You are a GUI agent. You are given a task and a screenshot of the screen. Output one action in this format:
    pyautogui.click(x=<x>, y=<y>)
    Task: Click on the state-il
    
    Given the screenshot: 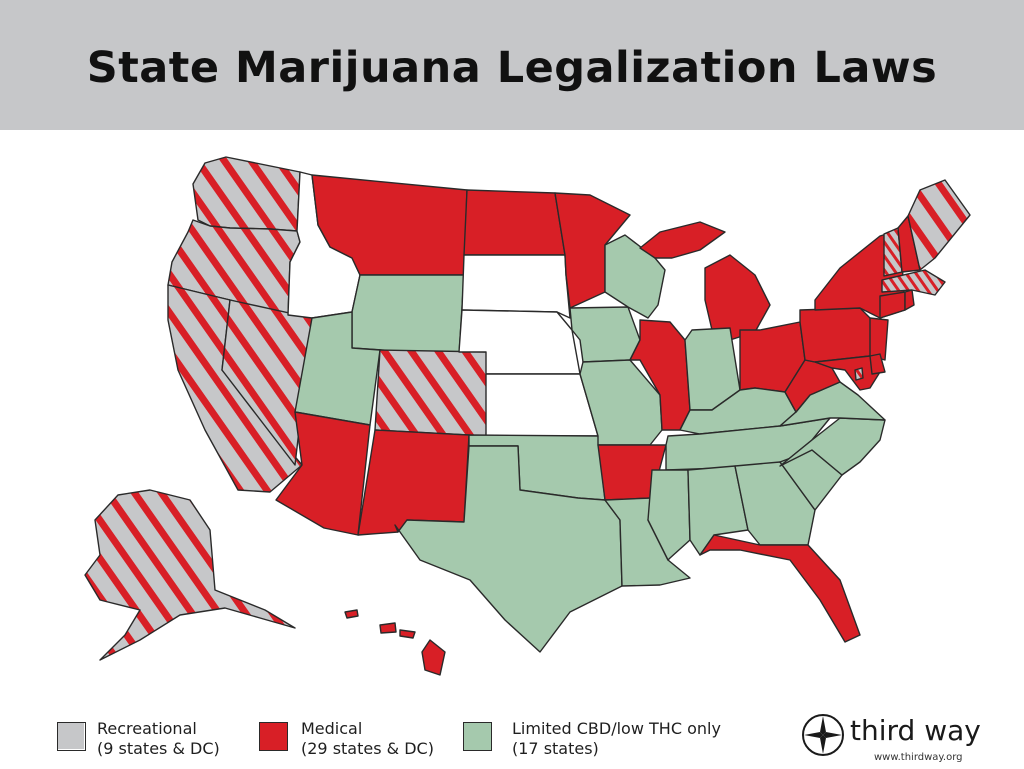 What is the action you would take?
    pyautogui.click(x=660, y=375)
    